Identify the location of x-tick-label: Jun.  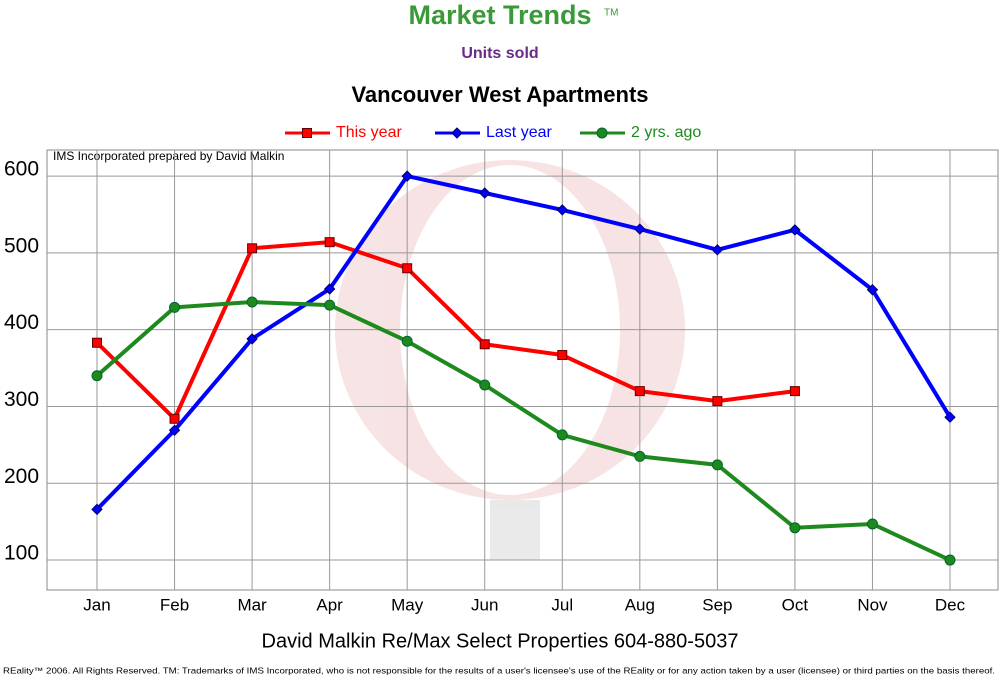
(484, 604).